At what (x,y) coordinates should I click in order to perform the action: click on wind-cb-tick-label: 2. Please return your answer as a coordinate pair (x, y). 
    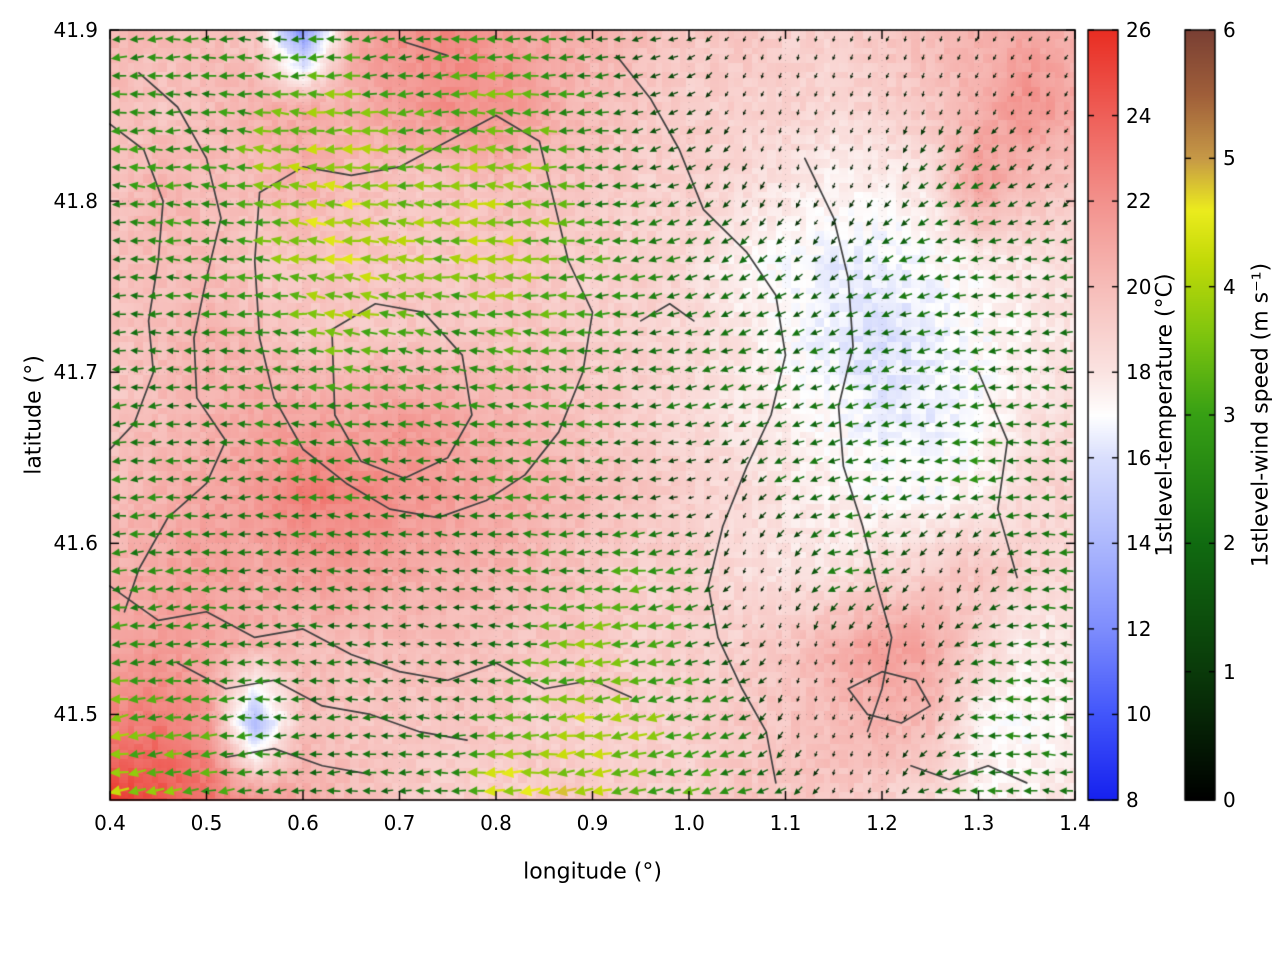
    Looking at the image, I should click on (1229, 543).